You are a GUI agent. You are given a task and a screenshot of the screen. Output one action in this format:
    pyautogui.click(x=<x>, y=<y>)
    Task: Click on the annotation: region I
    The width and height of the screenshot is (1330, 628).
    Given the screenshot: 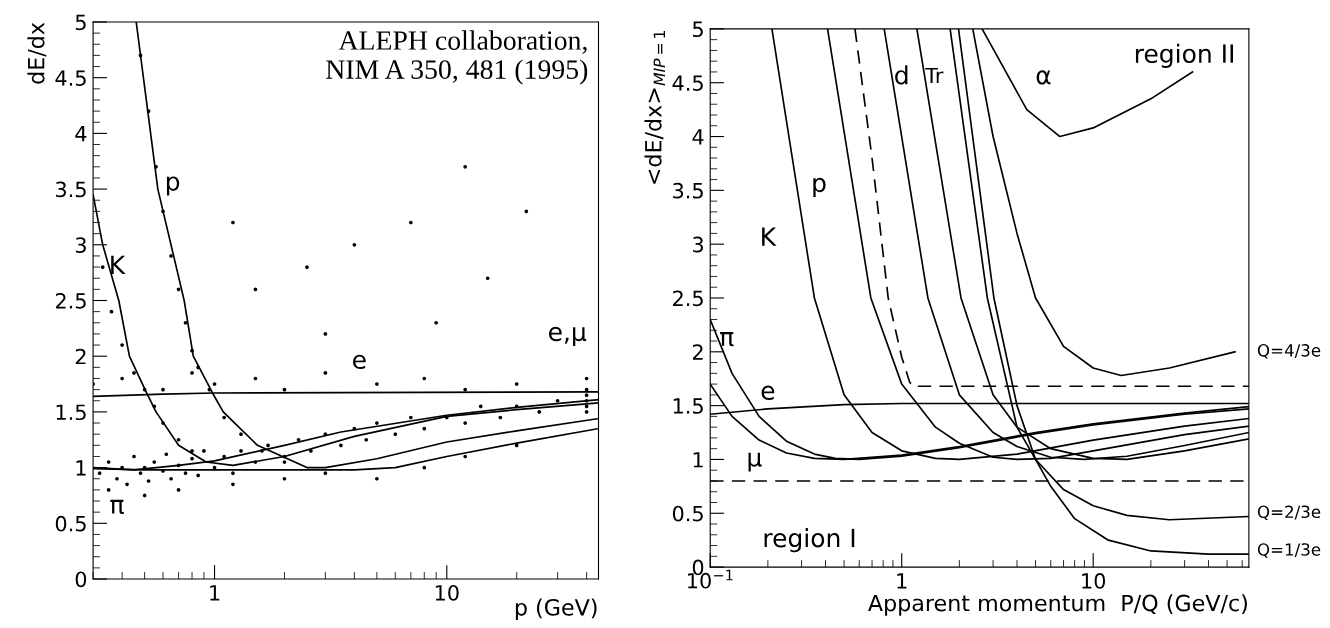 What is the action you would take?
    pyautogui.click(x=809, y=540)
    